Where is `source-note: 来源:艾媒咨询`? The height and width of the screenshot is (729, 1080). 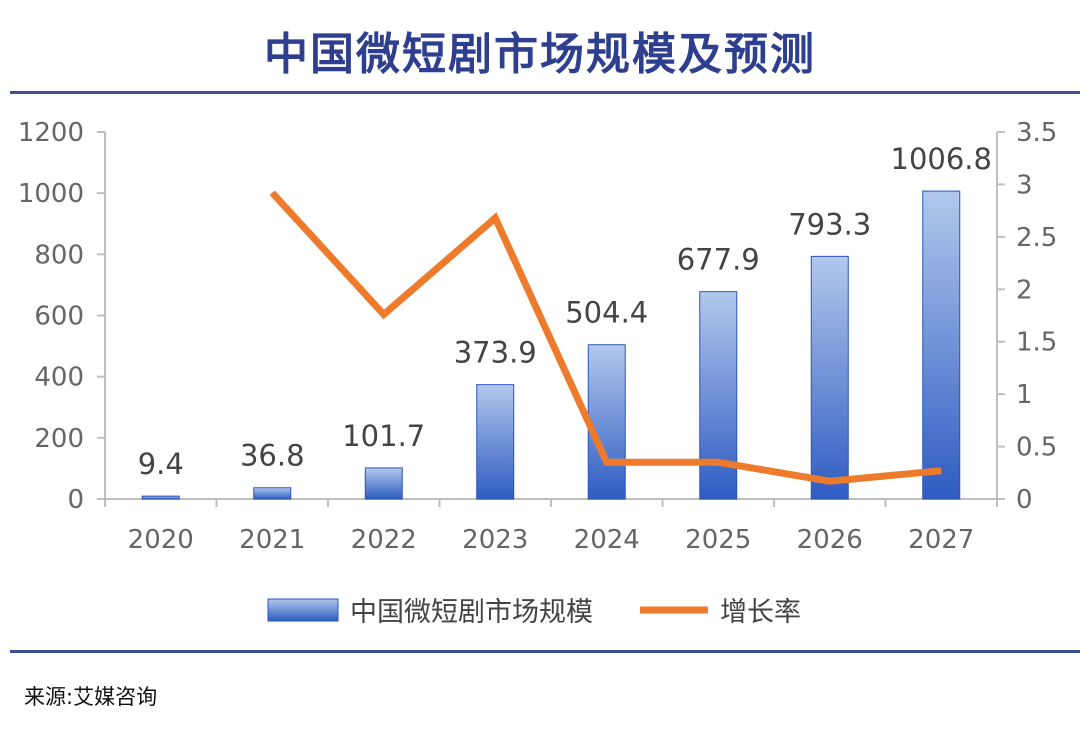
source-note: 来源:艾媒咨询 is located at coordinates (91, 697).